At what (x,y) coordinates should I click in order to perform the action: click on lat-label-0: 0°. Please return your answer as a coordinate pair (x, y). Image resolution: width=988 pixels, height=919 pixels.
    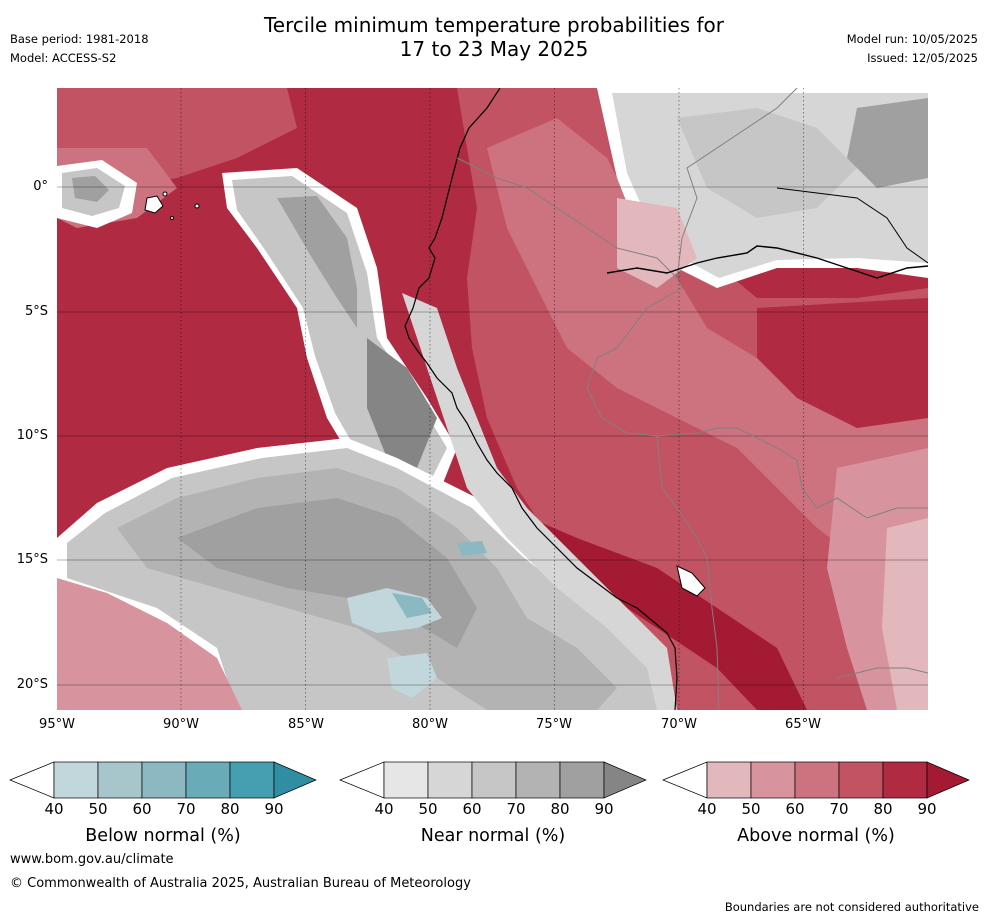
    Looking at the image, I should click on (40, 186).